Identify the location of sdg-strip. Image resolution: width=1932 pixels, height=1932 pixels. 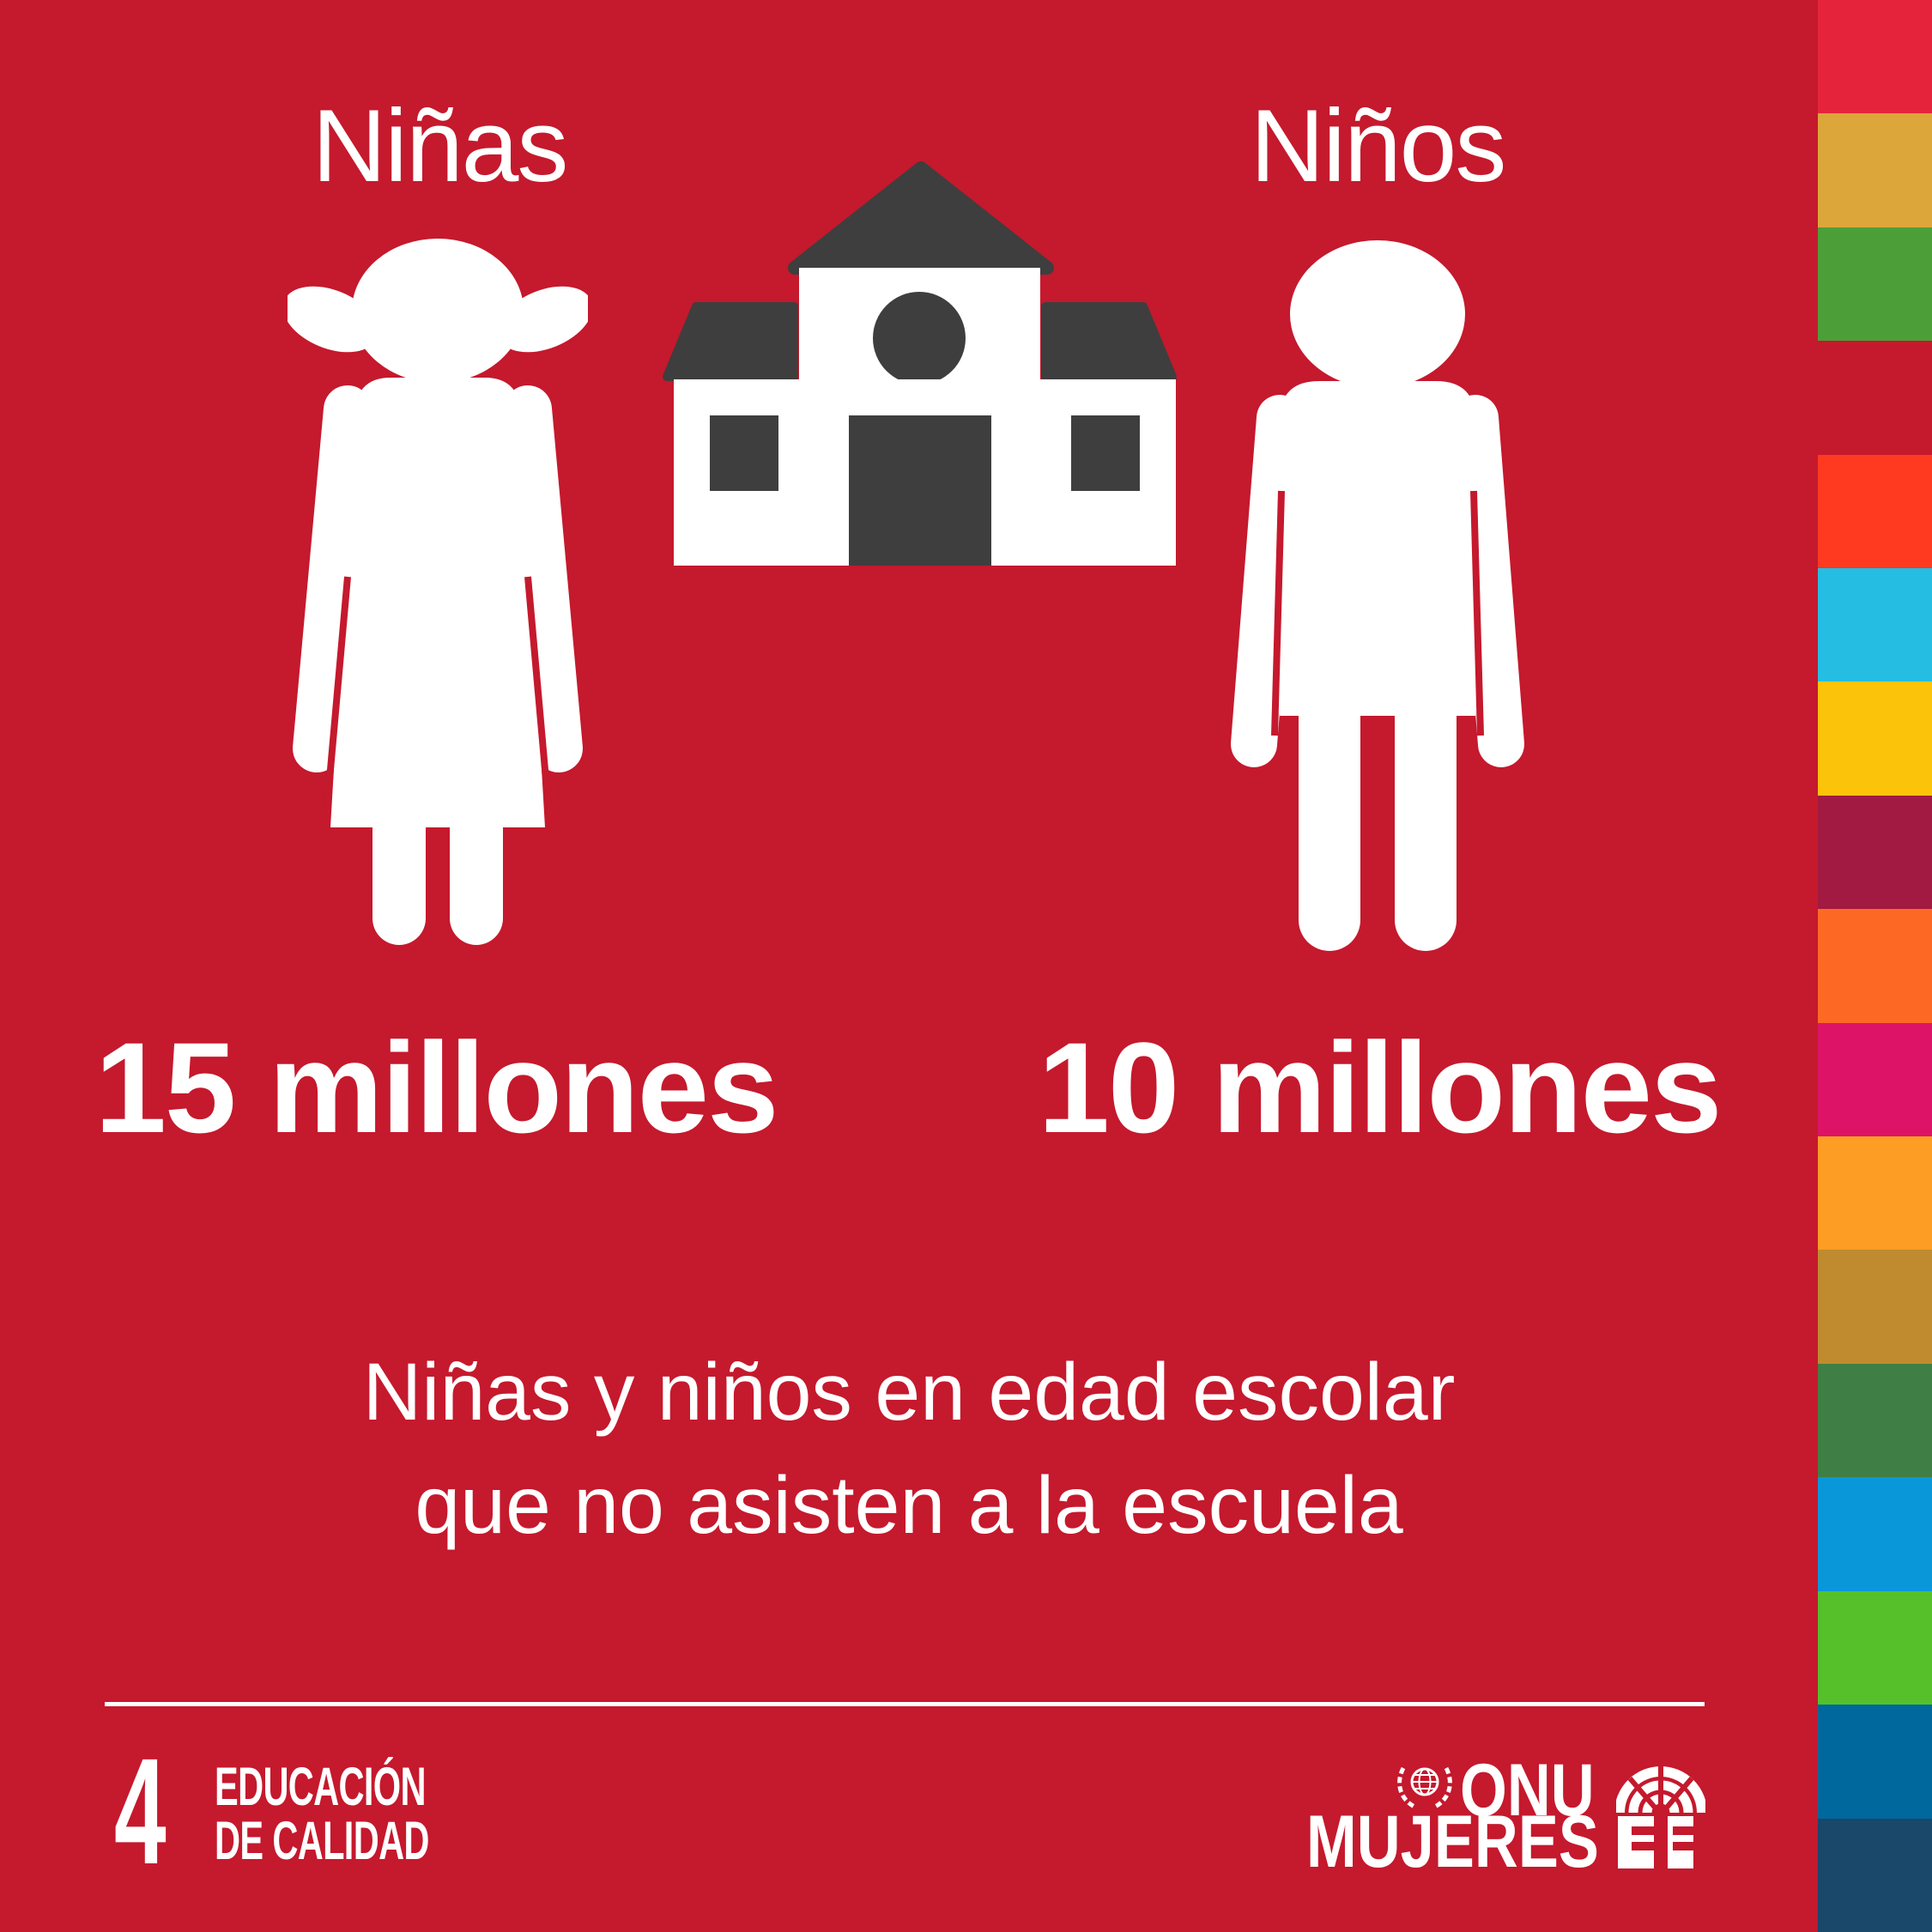
(1875, 966).